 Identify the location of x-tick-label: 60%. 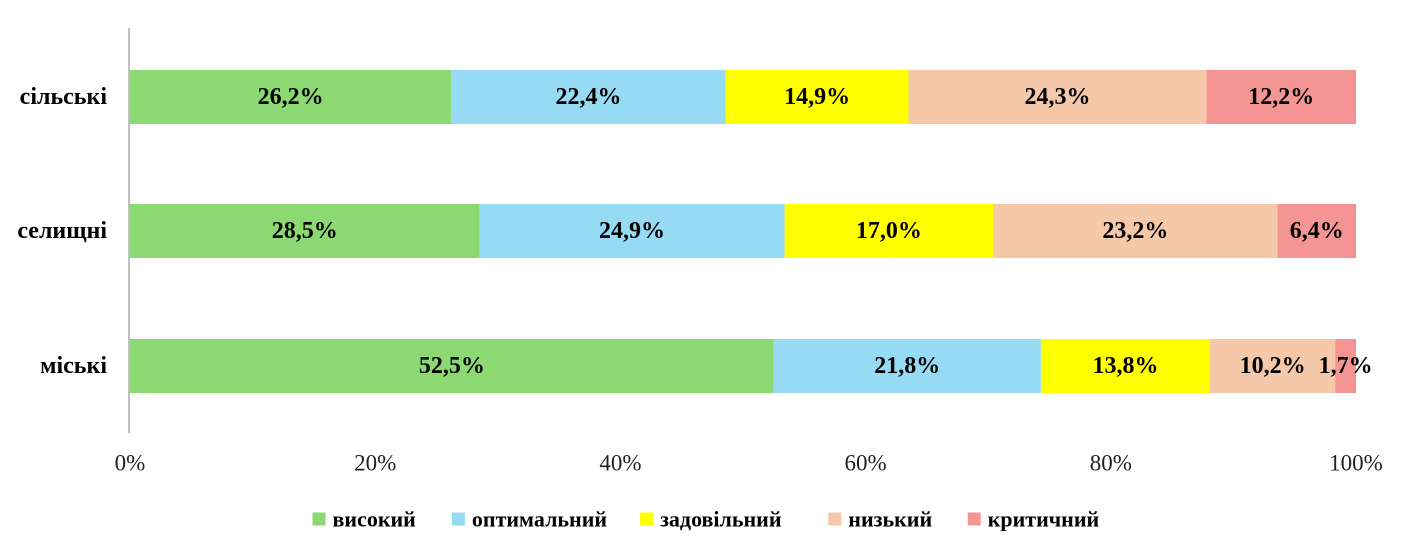
(866, 463).